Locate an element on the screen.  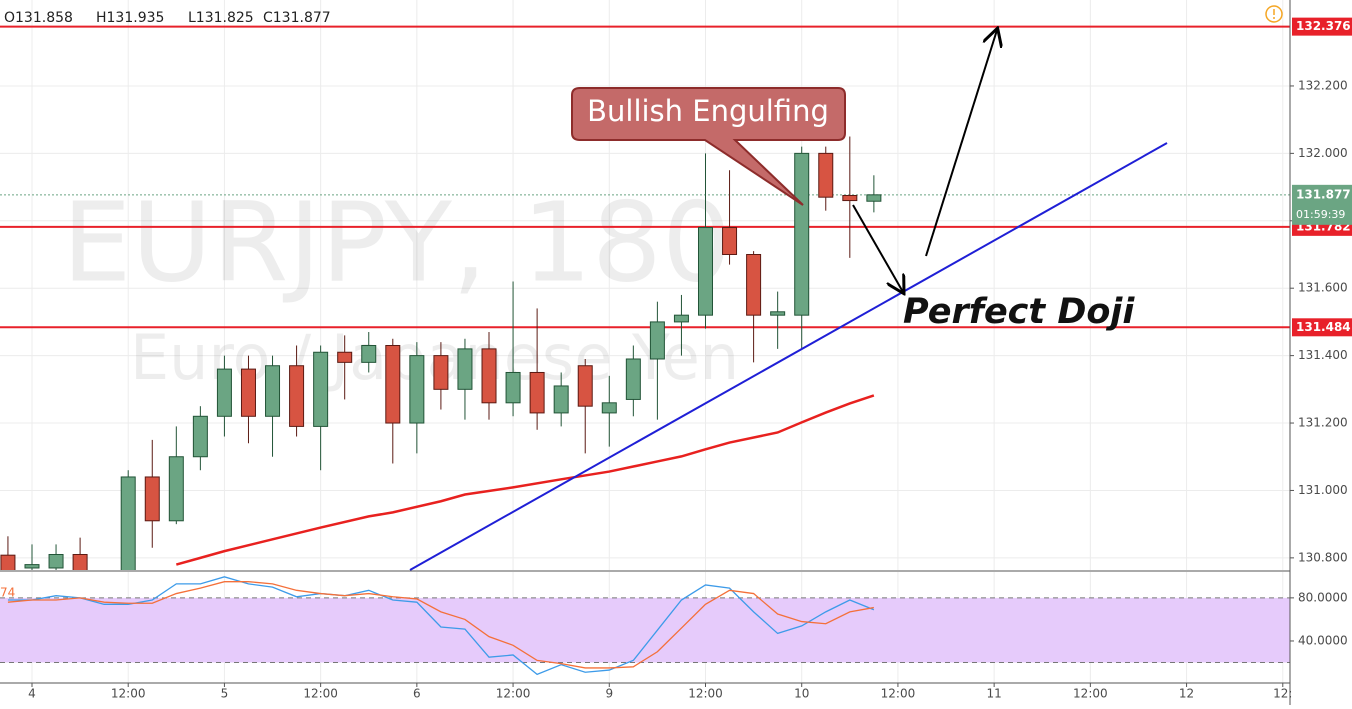
y-tick-label: 131.200 is located at coordinates (1323, 423).